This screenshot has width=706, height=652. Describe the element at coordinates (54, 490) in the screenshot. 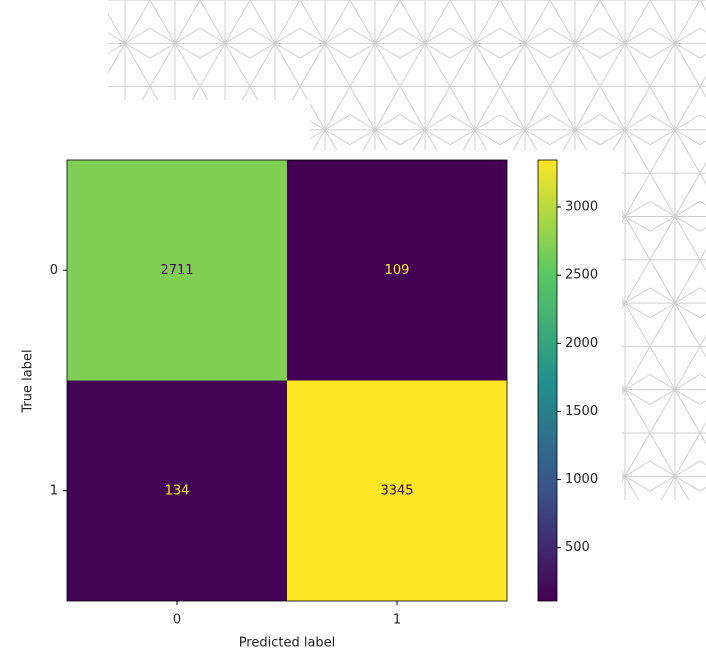

I see `y-tick-label: 1` at that location.